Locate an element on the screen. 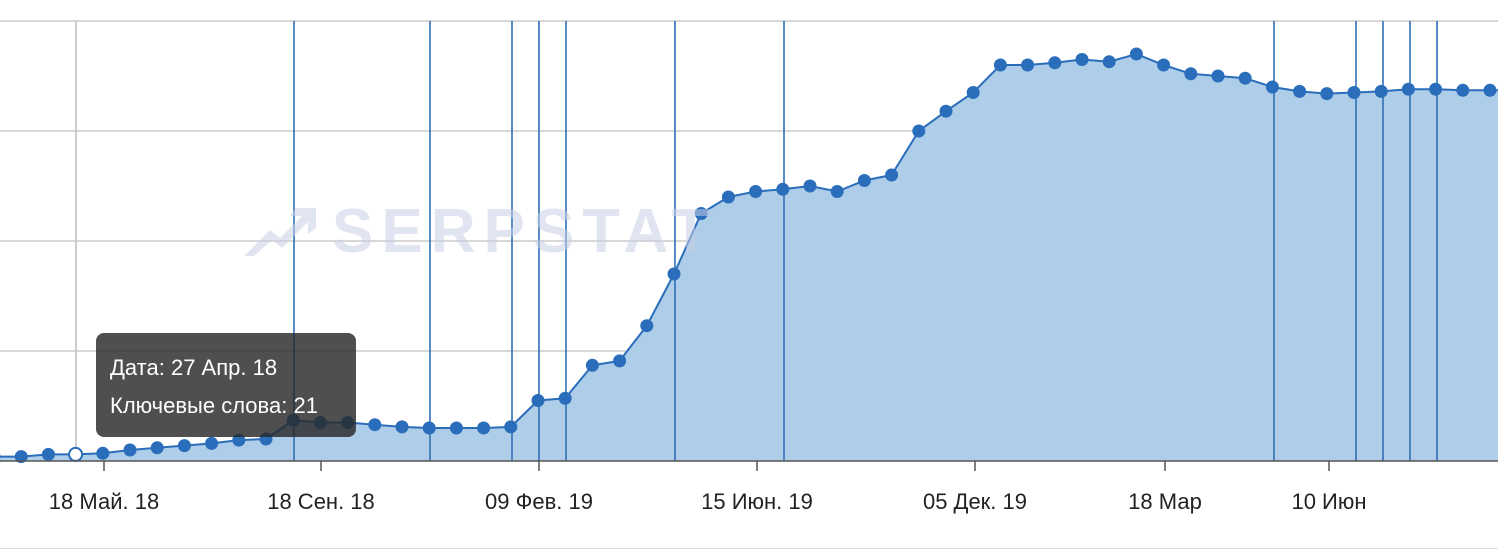 The width and height of the screenshot is (1498, 552). tooltip-date-row: Дата: 27 Апр. 18 is located at coordinates (226, 368).